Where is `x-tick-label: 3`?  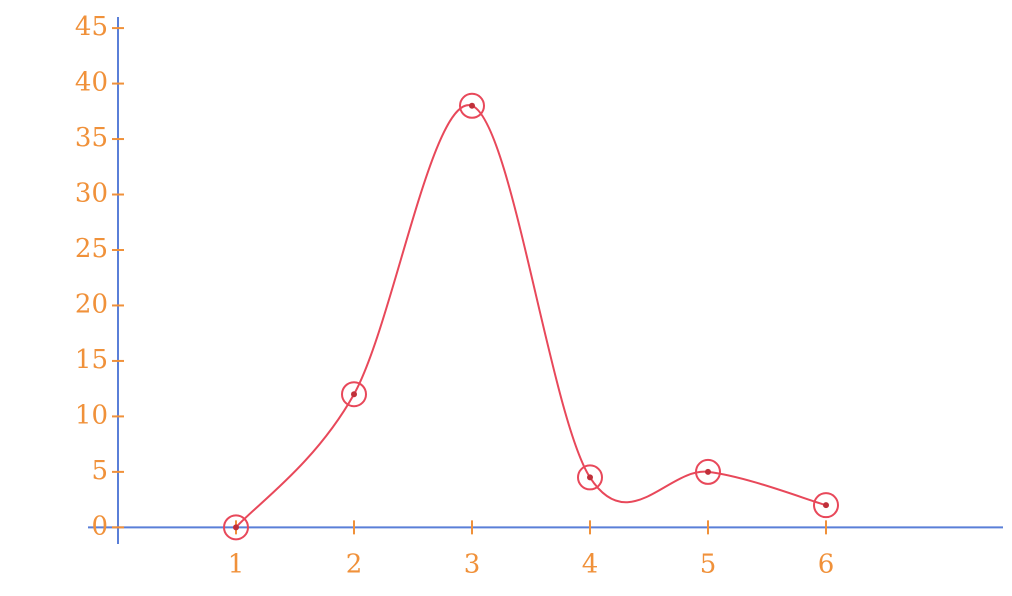
x-tick-label: 3 is located at coordinates (472, 564).